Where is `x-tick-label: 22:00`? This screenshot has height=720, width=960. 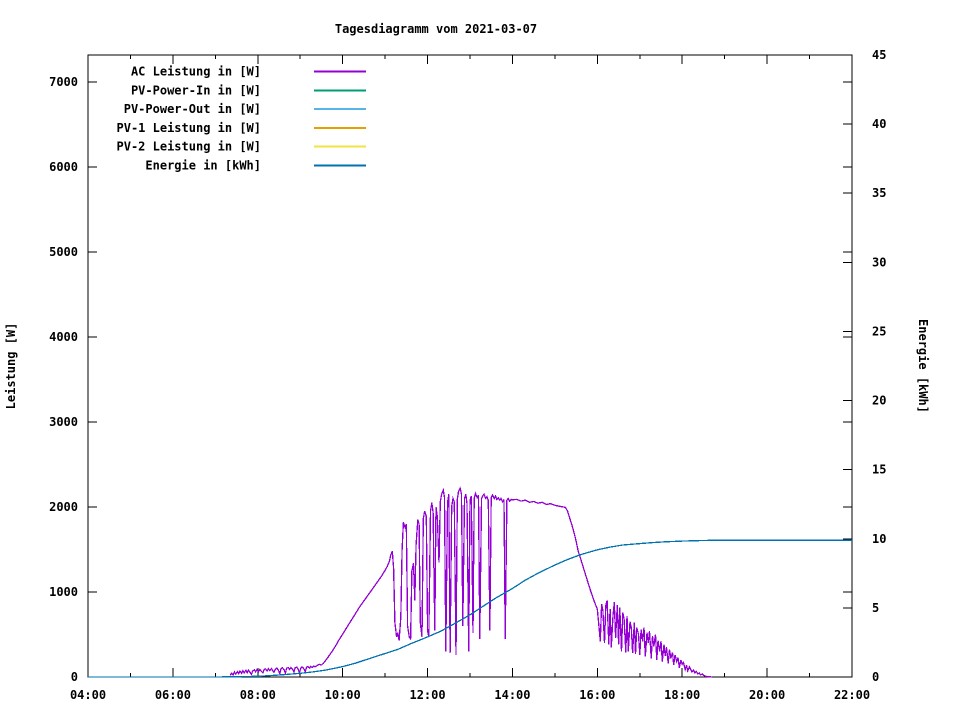 x-tick-label: 22:00 is located at coordinates (852, 695).